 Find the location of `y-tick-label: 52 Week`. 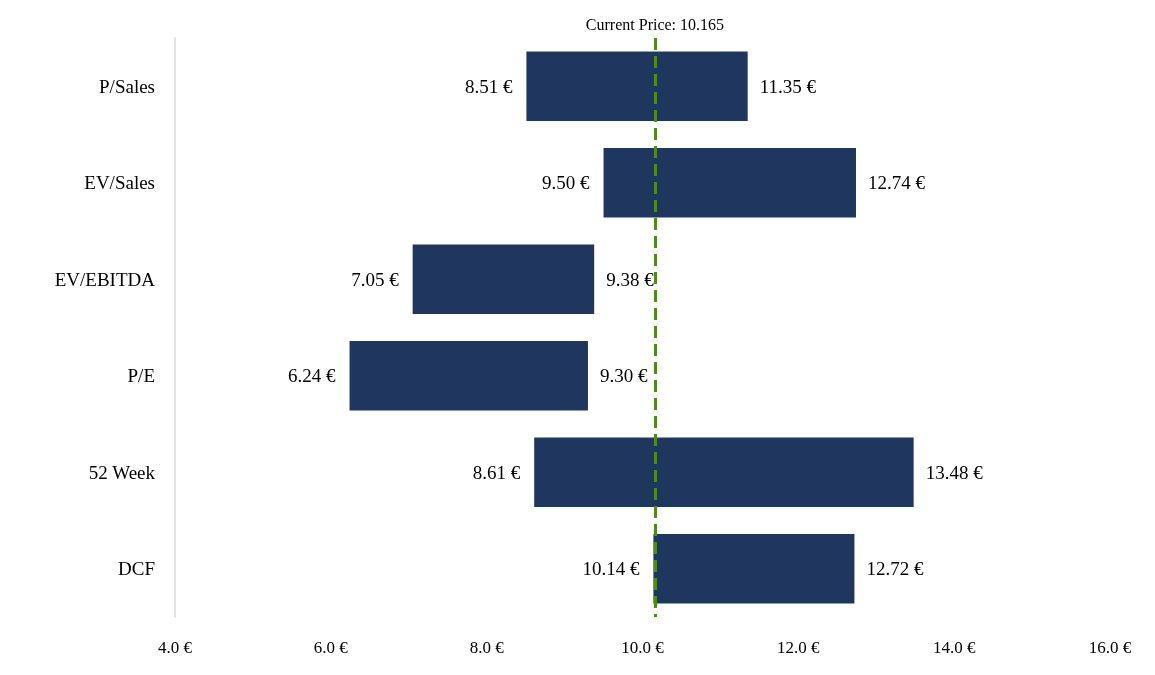

y-tick-label: 52 Week is located at coordinates (122, 472).